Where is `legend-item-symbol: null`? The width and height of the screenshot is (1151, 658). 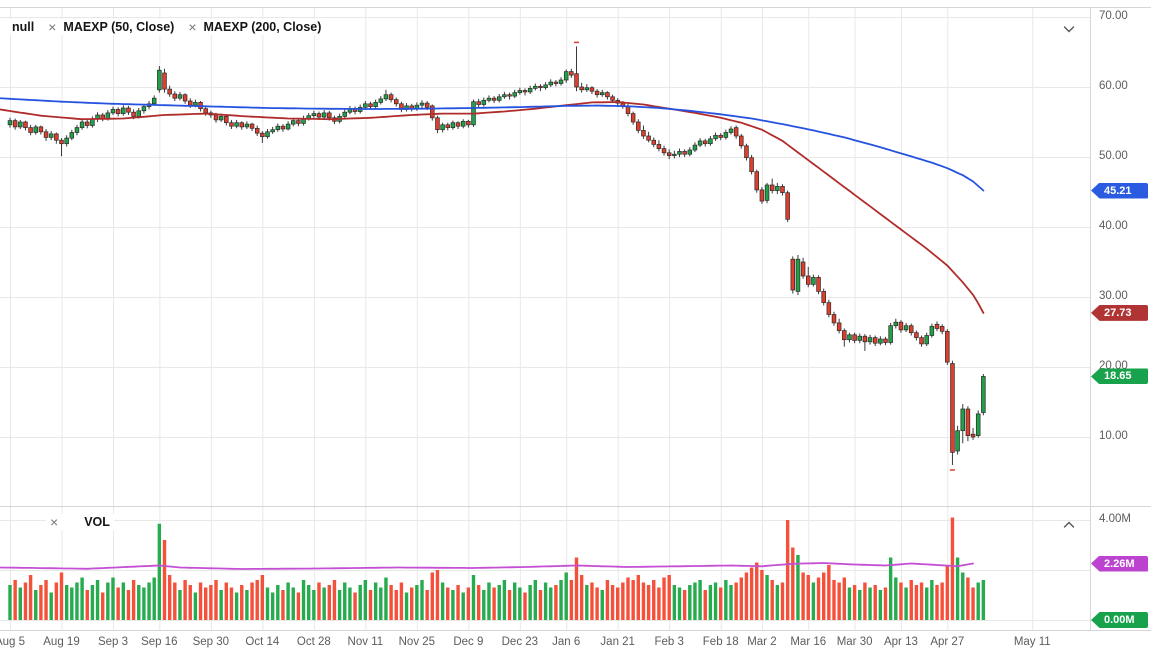
legend-item-symbol: null is located at coordinates (23, 27).